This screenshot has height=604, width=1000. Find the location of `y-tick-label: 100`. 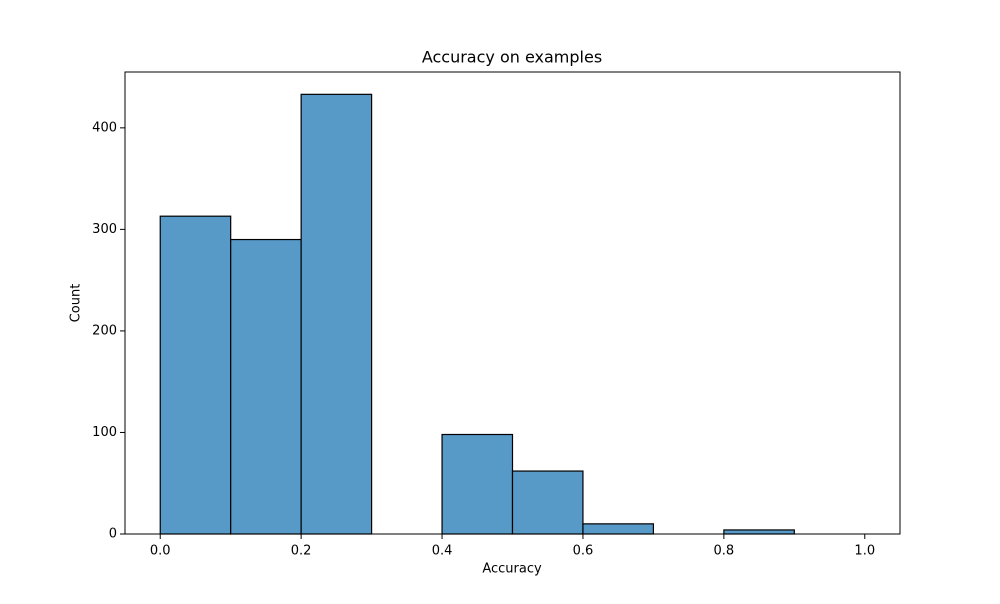

y-tick-label: 100 is located at coordinates (104, 432).